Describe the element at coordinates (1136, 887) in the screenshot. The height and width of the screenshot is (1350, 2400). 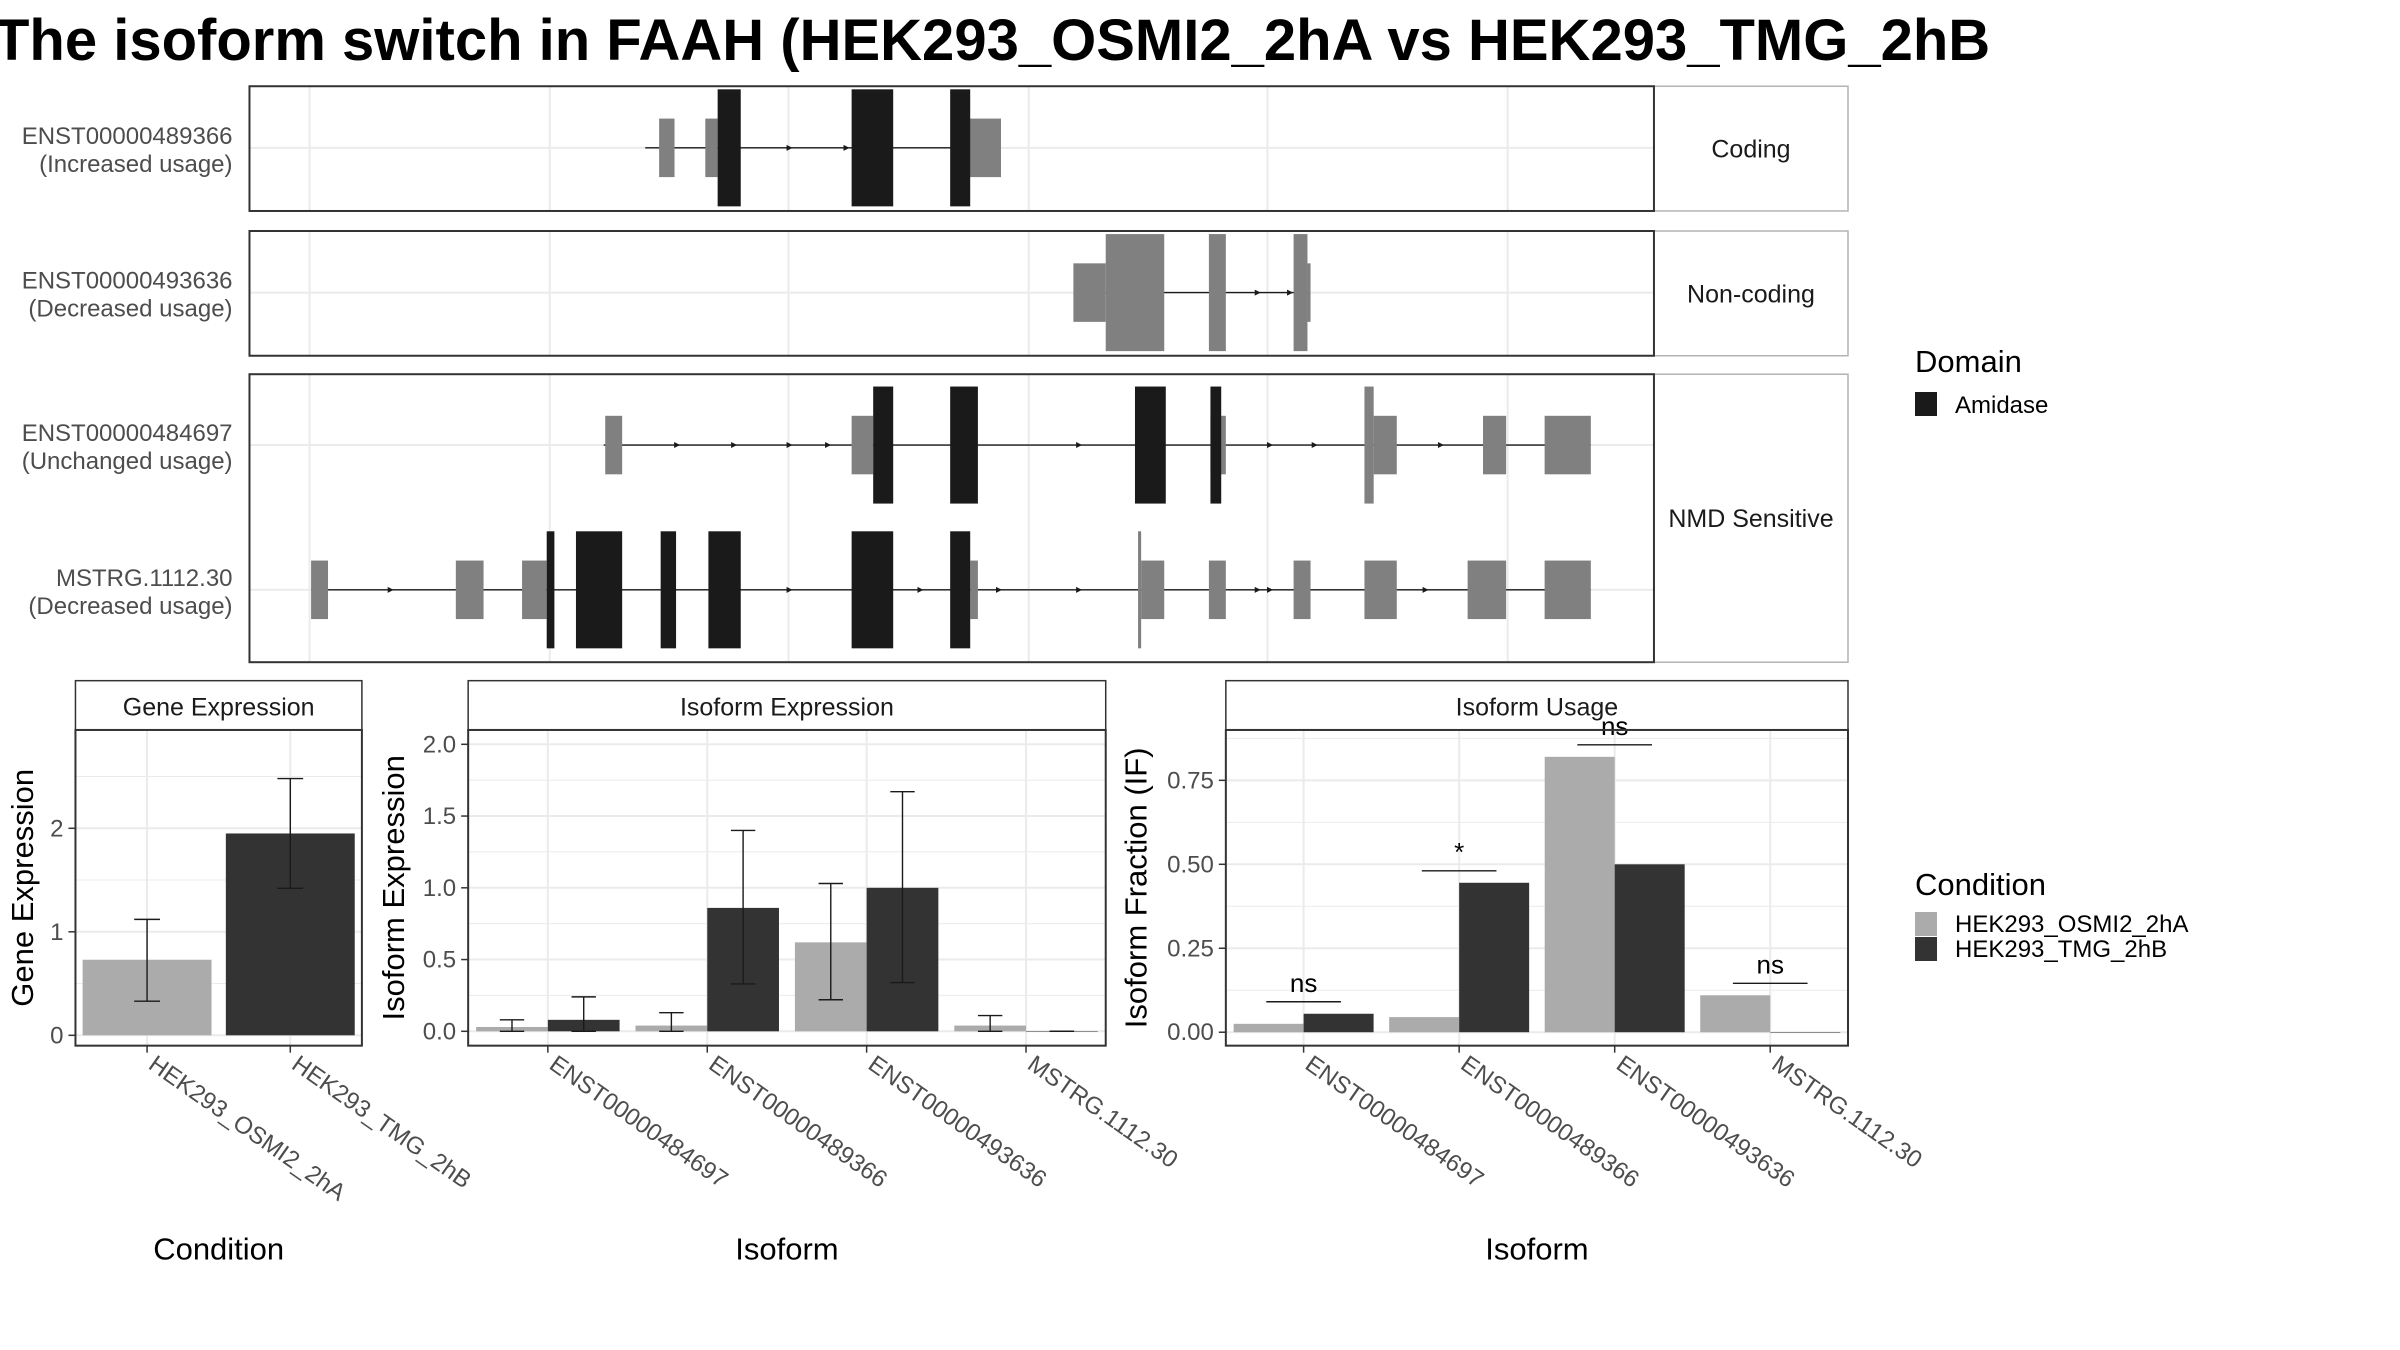
I see `y-axis-title: Isoform Fraction (IF)` at that location.